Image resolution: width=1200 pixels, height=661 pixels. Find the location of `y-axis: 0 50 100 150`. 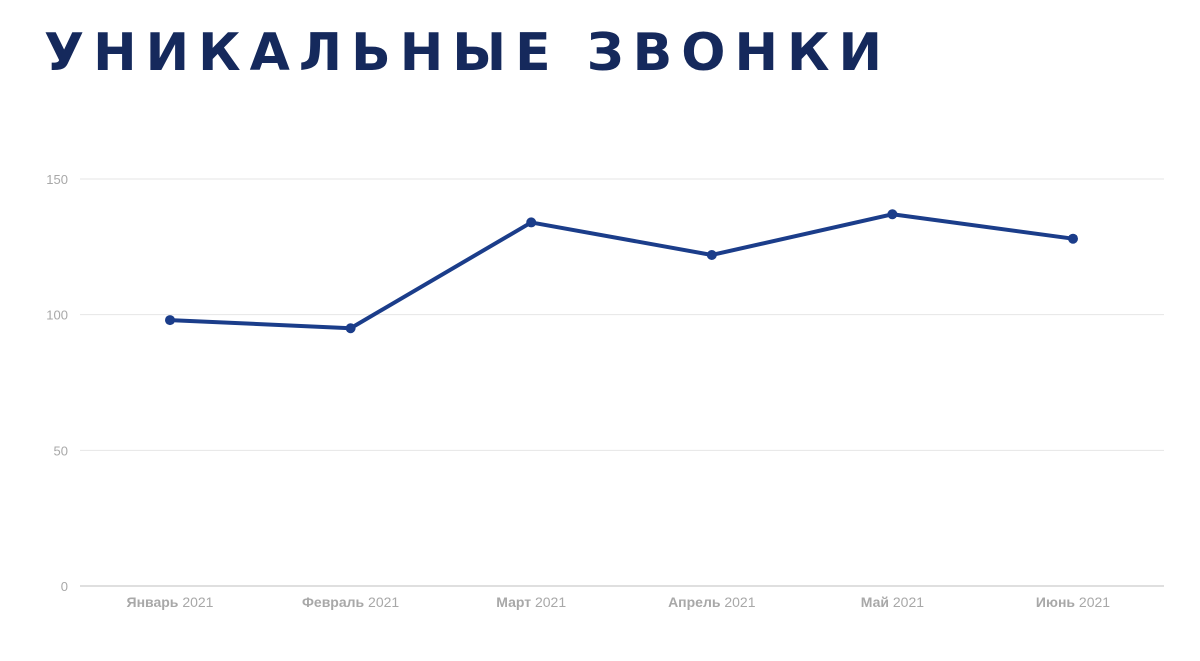

y-axis: 0 50 100 150 is located at coordinates (57, 383).